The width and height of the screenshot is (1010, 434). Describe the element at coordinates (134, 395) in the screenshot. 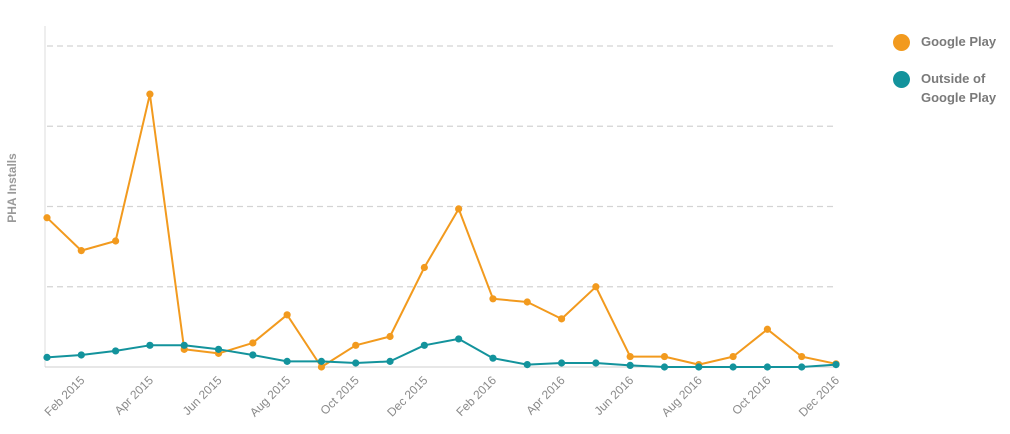

I see `x-tick-label: Apr 2015` at that location.